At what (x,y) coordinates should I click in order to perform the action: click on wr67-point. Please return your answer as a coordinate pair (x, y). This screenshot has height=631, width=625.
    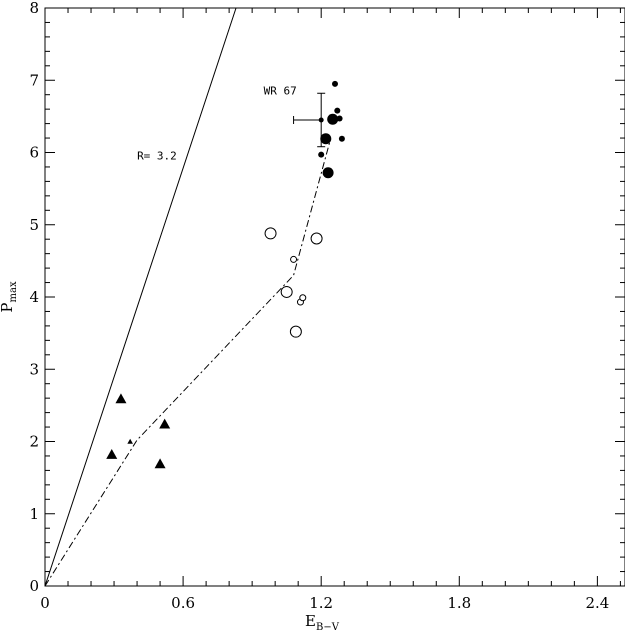
    Looking at the image, I should click on (321, 120).